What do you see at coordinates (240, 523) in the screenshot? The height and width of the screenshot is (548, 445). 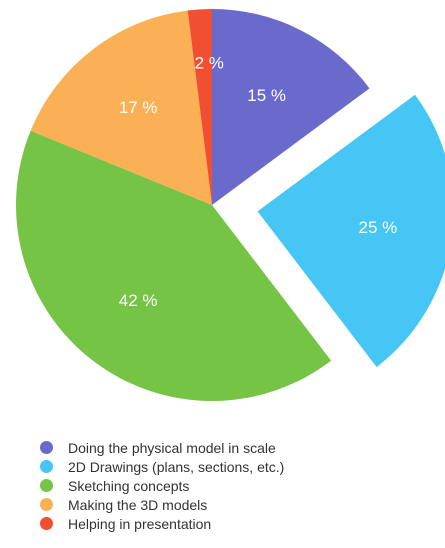 I see `legend-item: Helping in presentation` at bounding box center [240, 523].